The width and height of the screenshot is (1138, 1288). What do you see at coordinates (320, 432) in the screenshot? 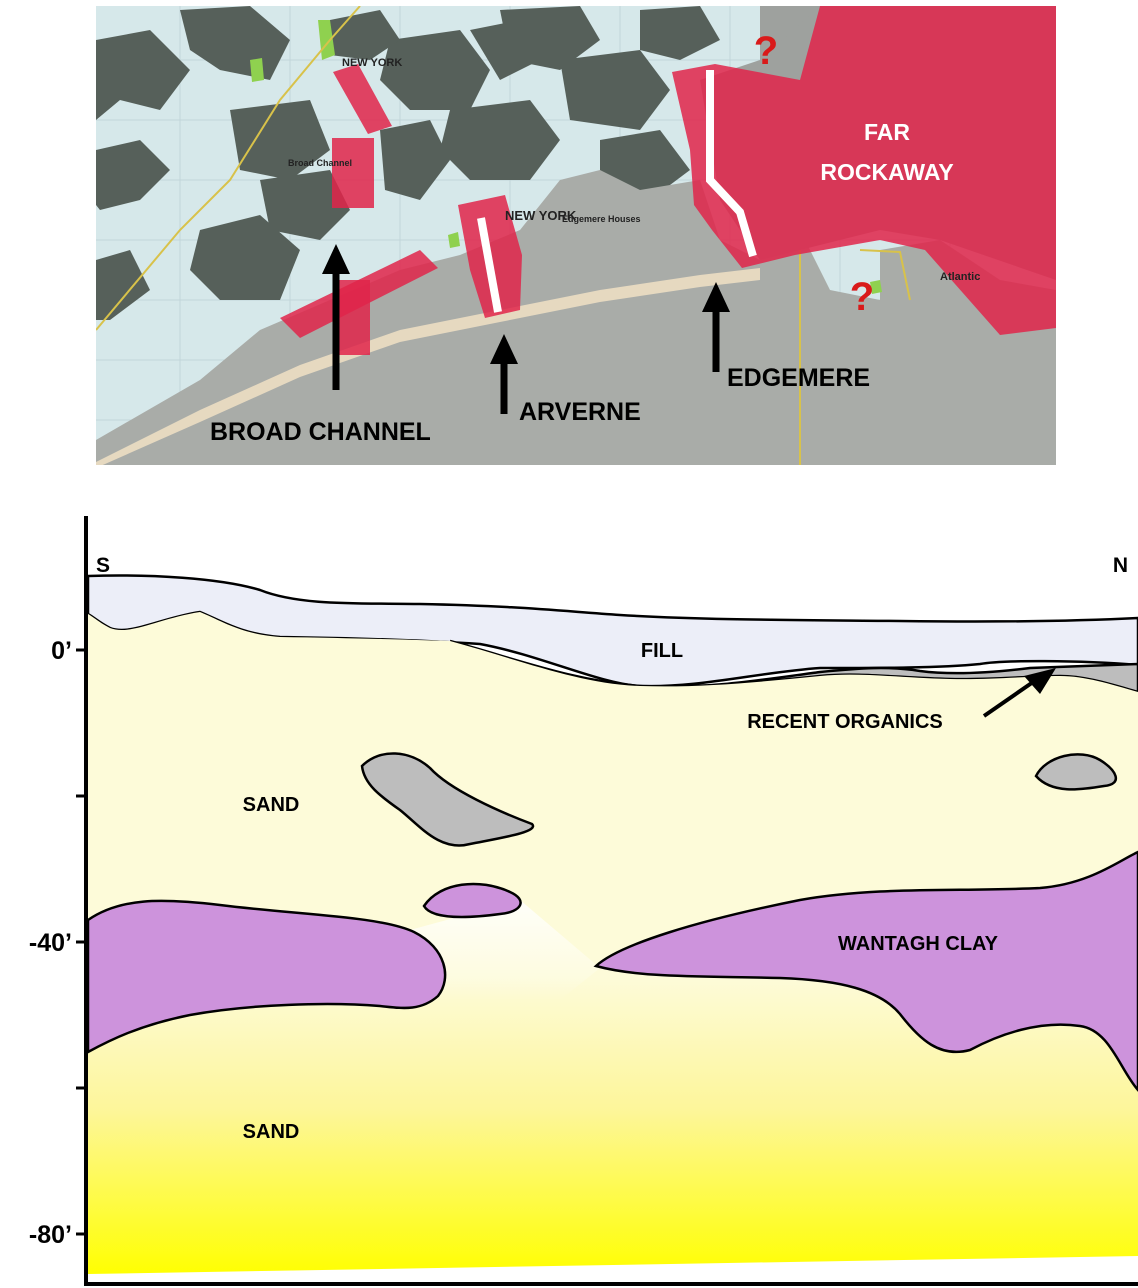
I see `label-broad-channel: BROAD CHANNEL` at bounding box center [320, 432].